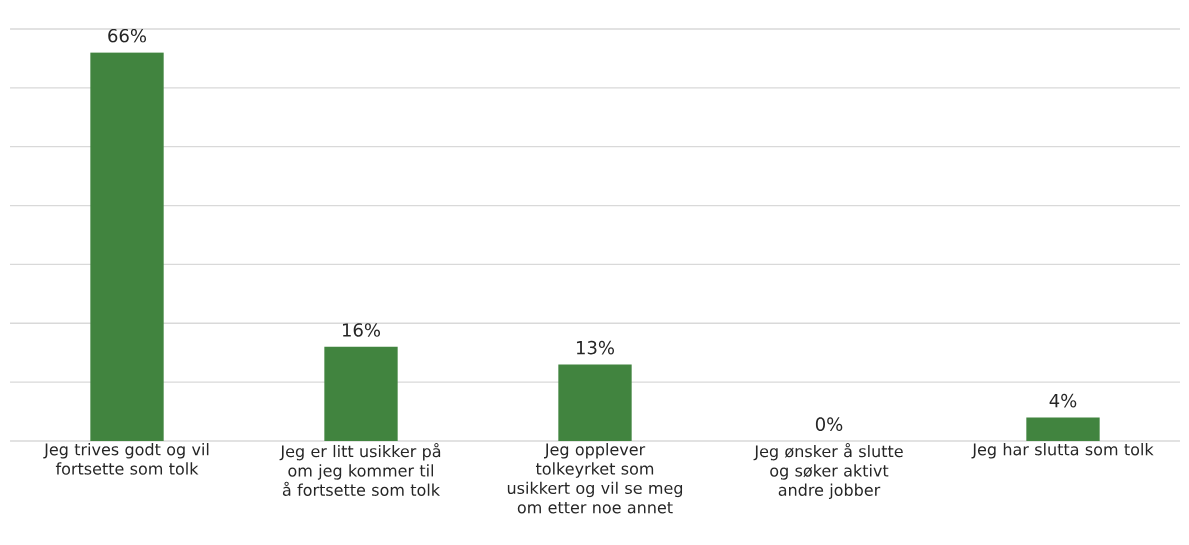 This screenshot has height=545, width=1189. Describe the element at coordinates (595, 478) in the screenshot. I see `x-tick-label: Jeg opplever tolkeyrket som usikkert og vil se meg om etter noe annet` at that location.